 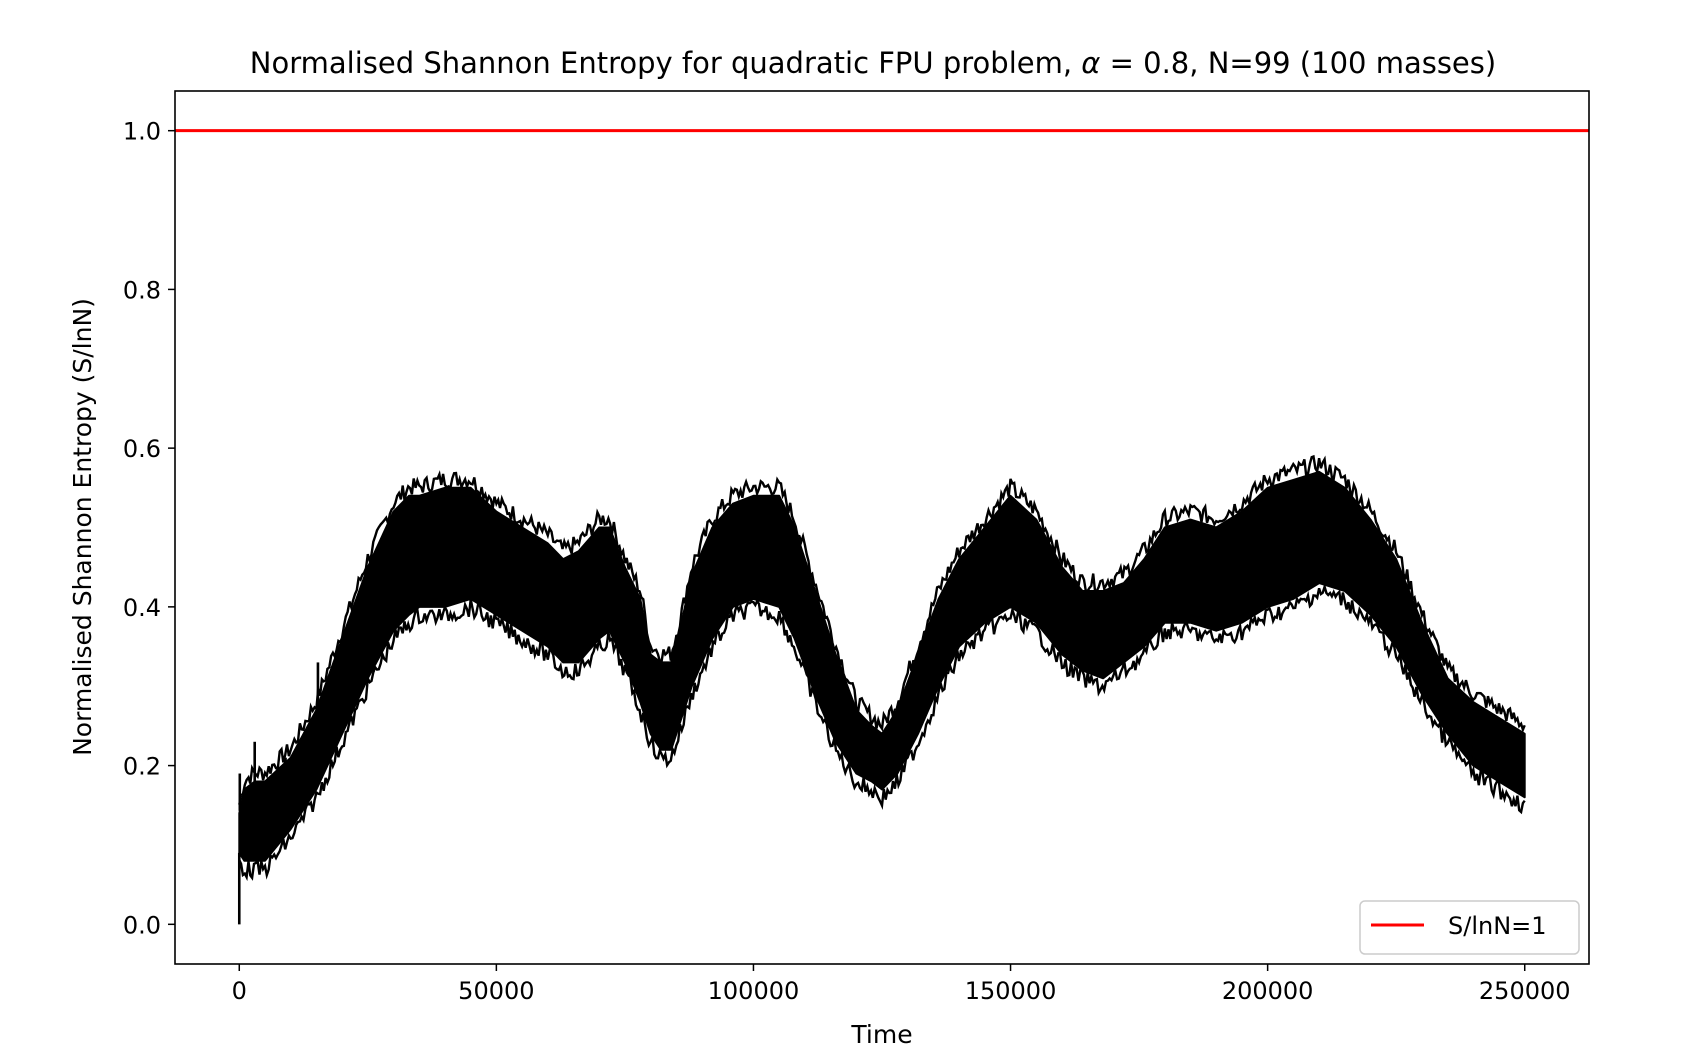 I want to click on y-tick-label: 0.6, so click(x=142, y=449).